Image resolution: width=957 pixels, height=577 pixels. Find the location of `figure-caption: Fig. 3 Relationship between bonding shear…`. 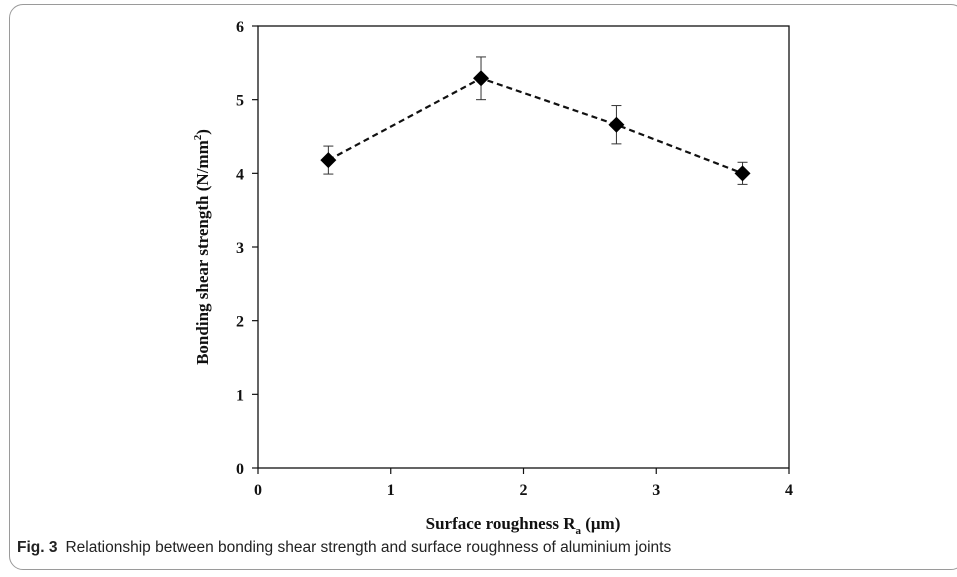

figure-caption: Fig. 3 Relationship between bonding shear… is located at coordinates (482, 548).